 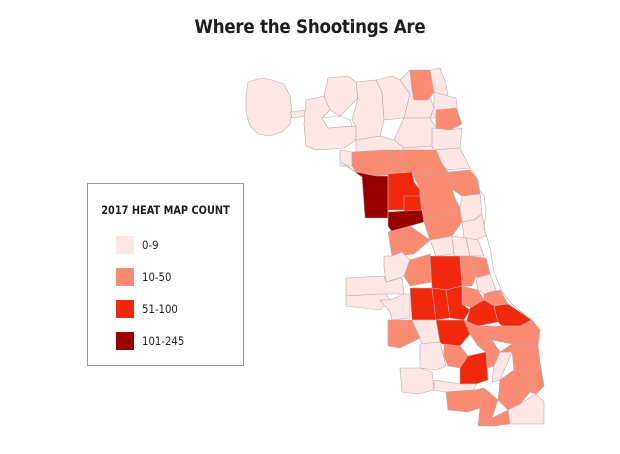 What do you see at coordinates (160, 309) in the screenshot?
I see `legend-label: 51-100` at bounding box center [160, 309].